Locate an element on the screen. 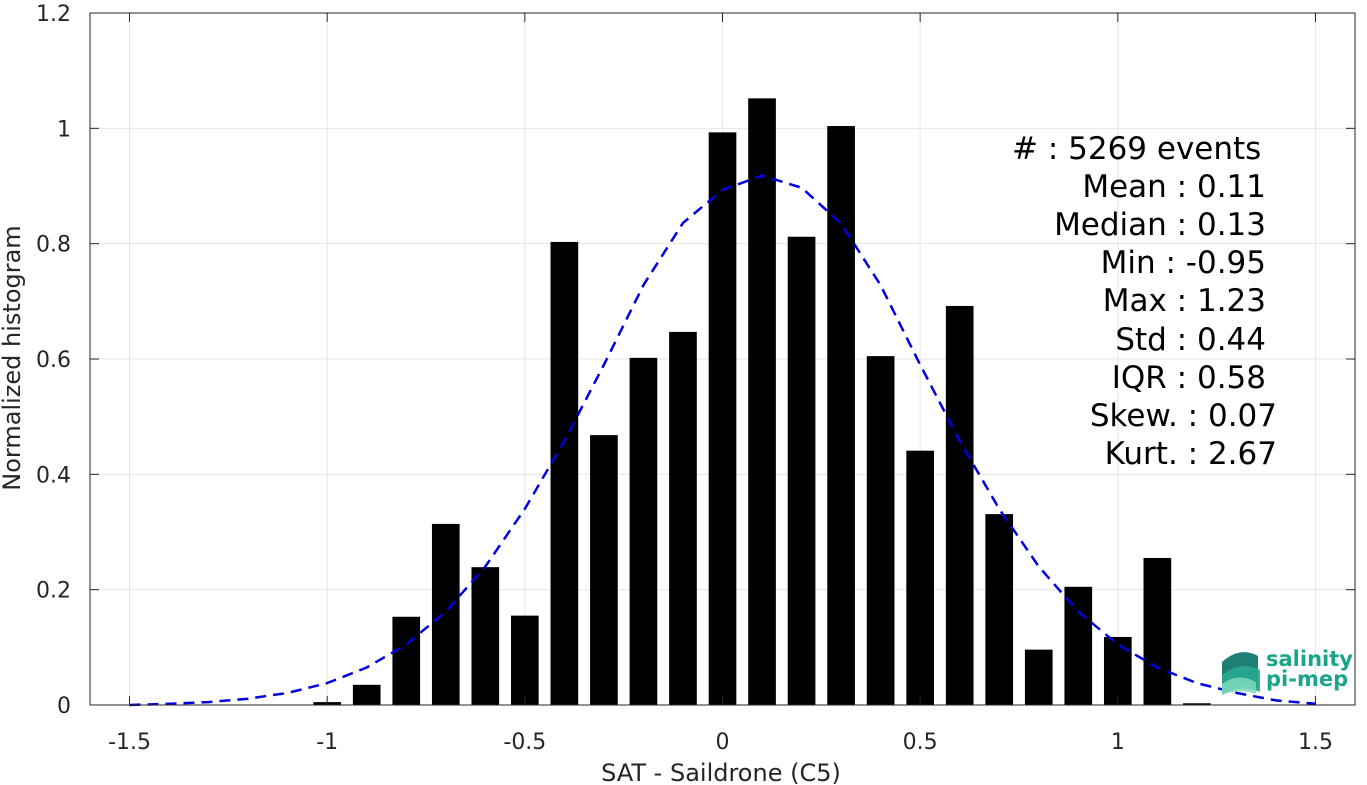 This screenshot has height=785, width=1367. y-tick-label: 0.6 is located at coordinates (53, 360).